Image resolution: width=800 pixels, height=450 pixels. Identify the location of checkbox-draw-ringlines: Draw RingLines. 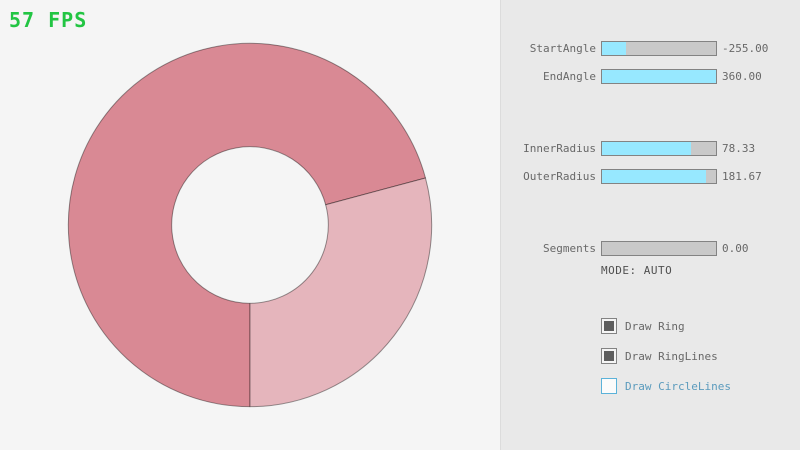
(659, 356).